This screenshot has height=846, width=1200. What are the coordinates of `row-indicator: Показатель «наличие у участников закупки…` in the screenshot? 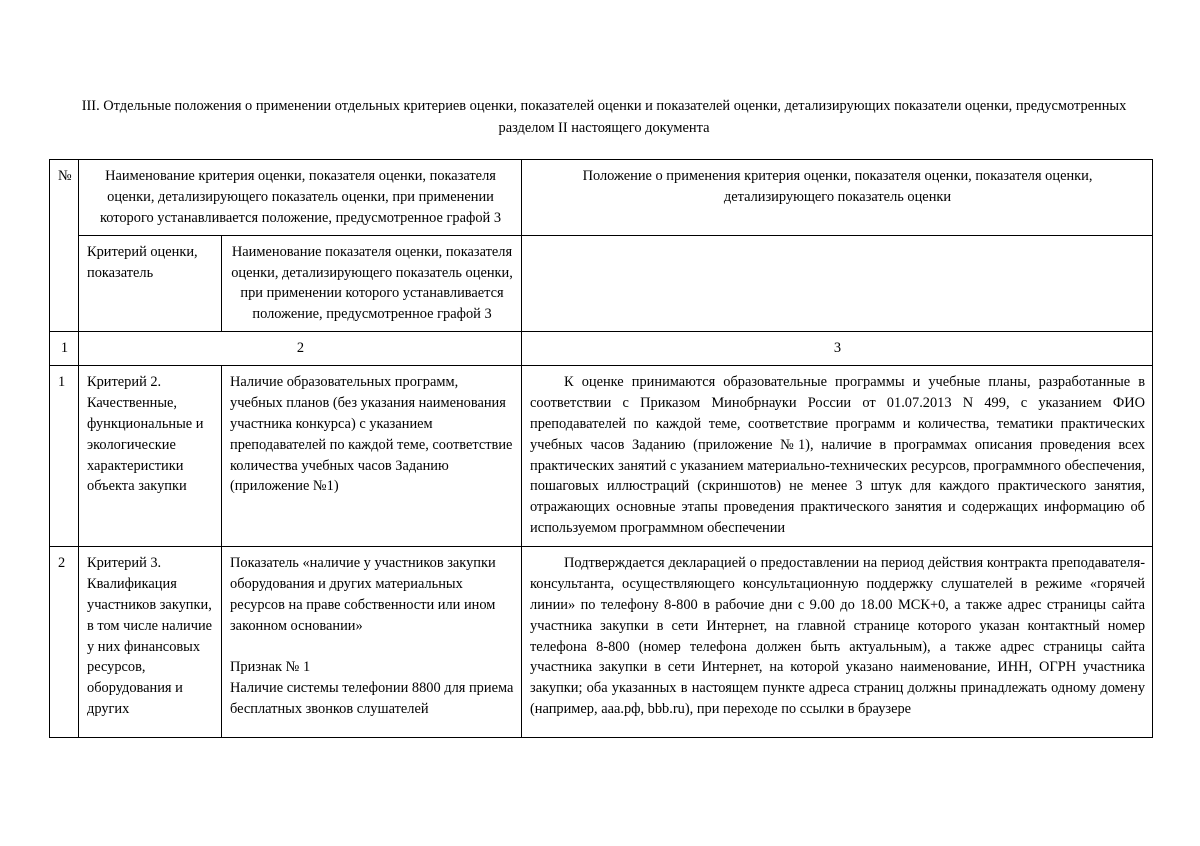 It's located at (371, 642).